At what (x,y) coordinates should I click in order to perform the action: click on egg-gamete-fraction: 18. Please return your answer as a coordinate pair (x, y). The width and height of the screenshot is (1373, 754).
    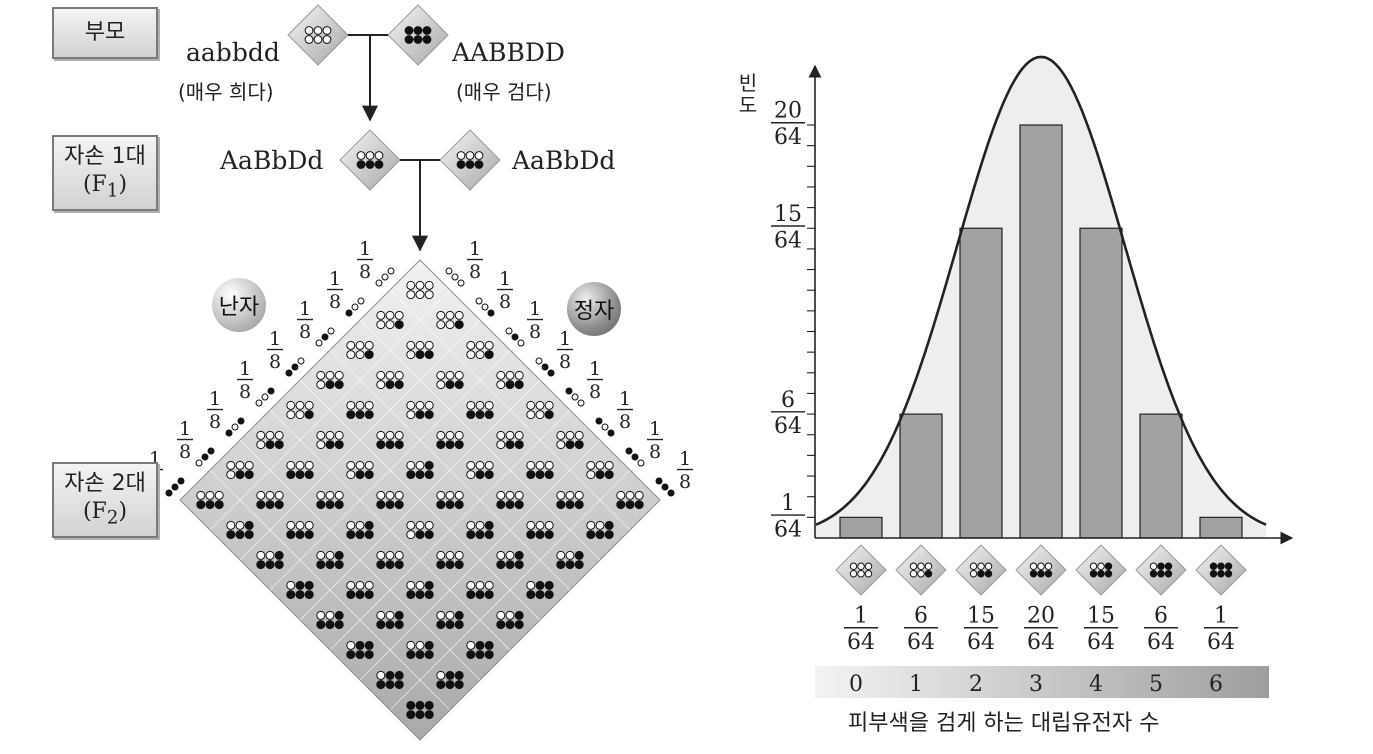
    Looking at the image, I should click on (275, 350).